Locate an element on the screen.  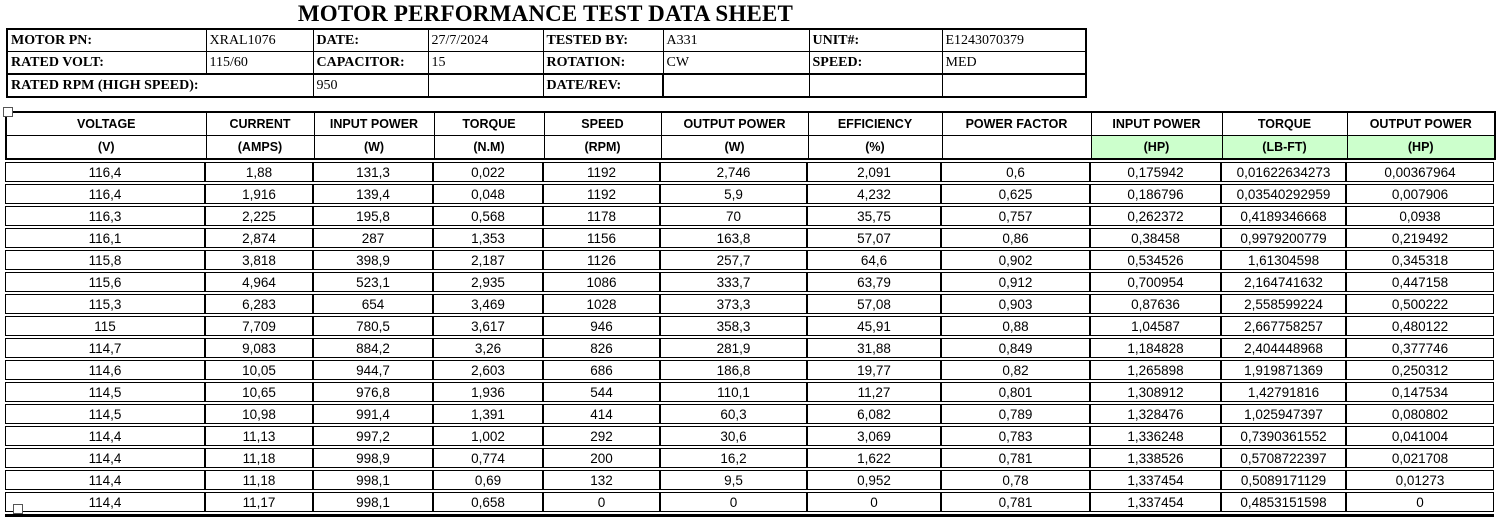
cell: 414 is located at coordinates (601, 414).